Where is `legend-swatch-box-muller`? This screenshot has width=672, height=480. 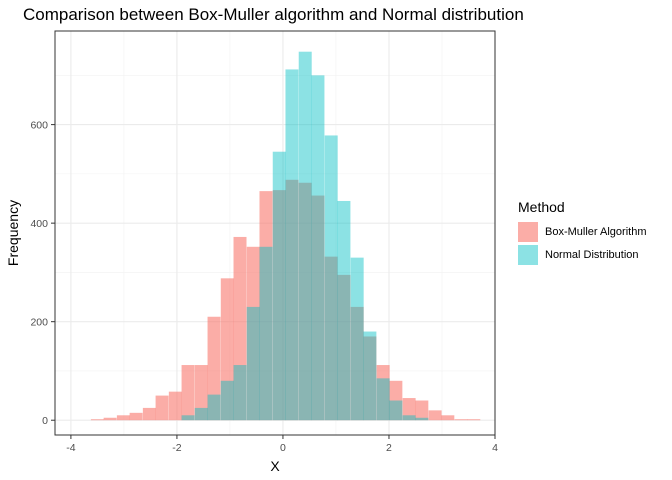
legend-swatch-box-muller is located at coordinates (528, 232).